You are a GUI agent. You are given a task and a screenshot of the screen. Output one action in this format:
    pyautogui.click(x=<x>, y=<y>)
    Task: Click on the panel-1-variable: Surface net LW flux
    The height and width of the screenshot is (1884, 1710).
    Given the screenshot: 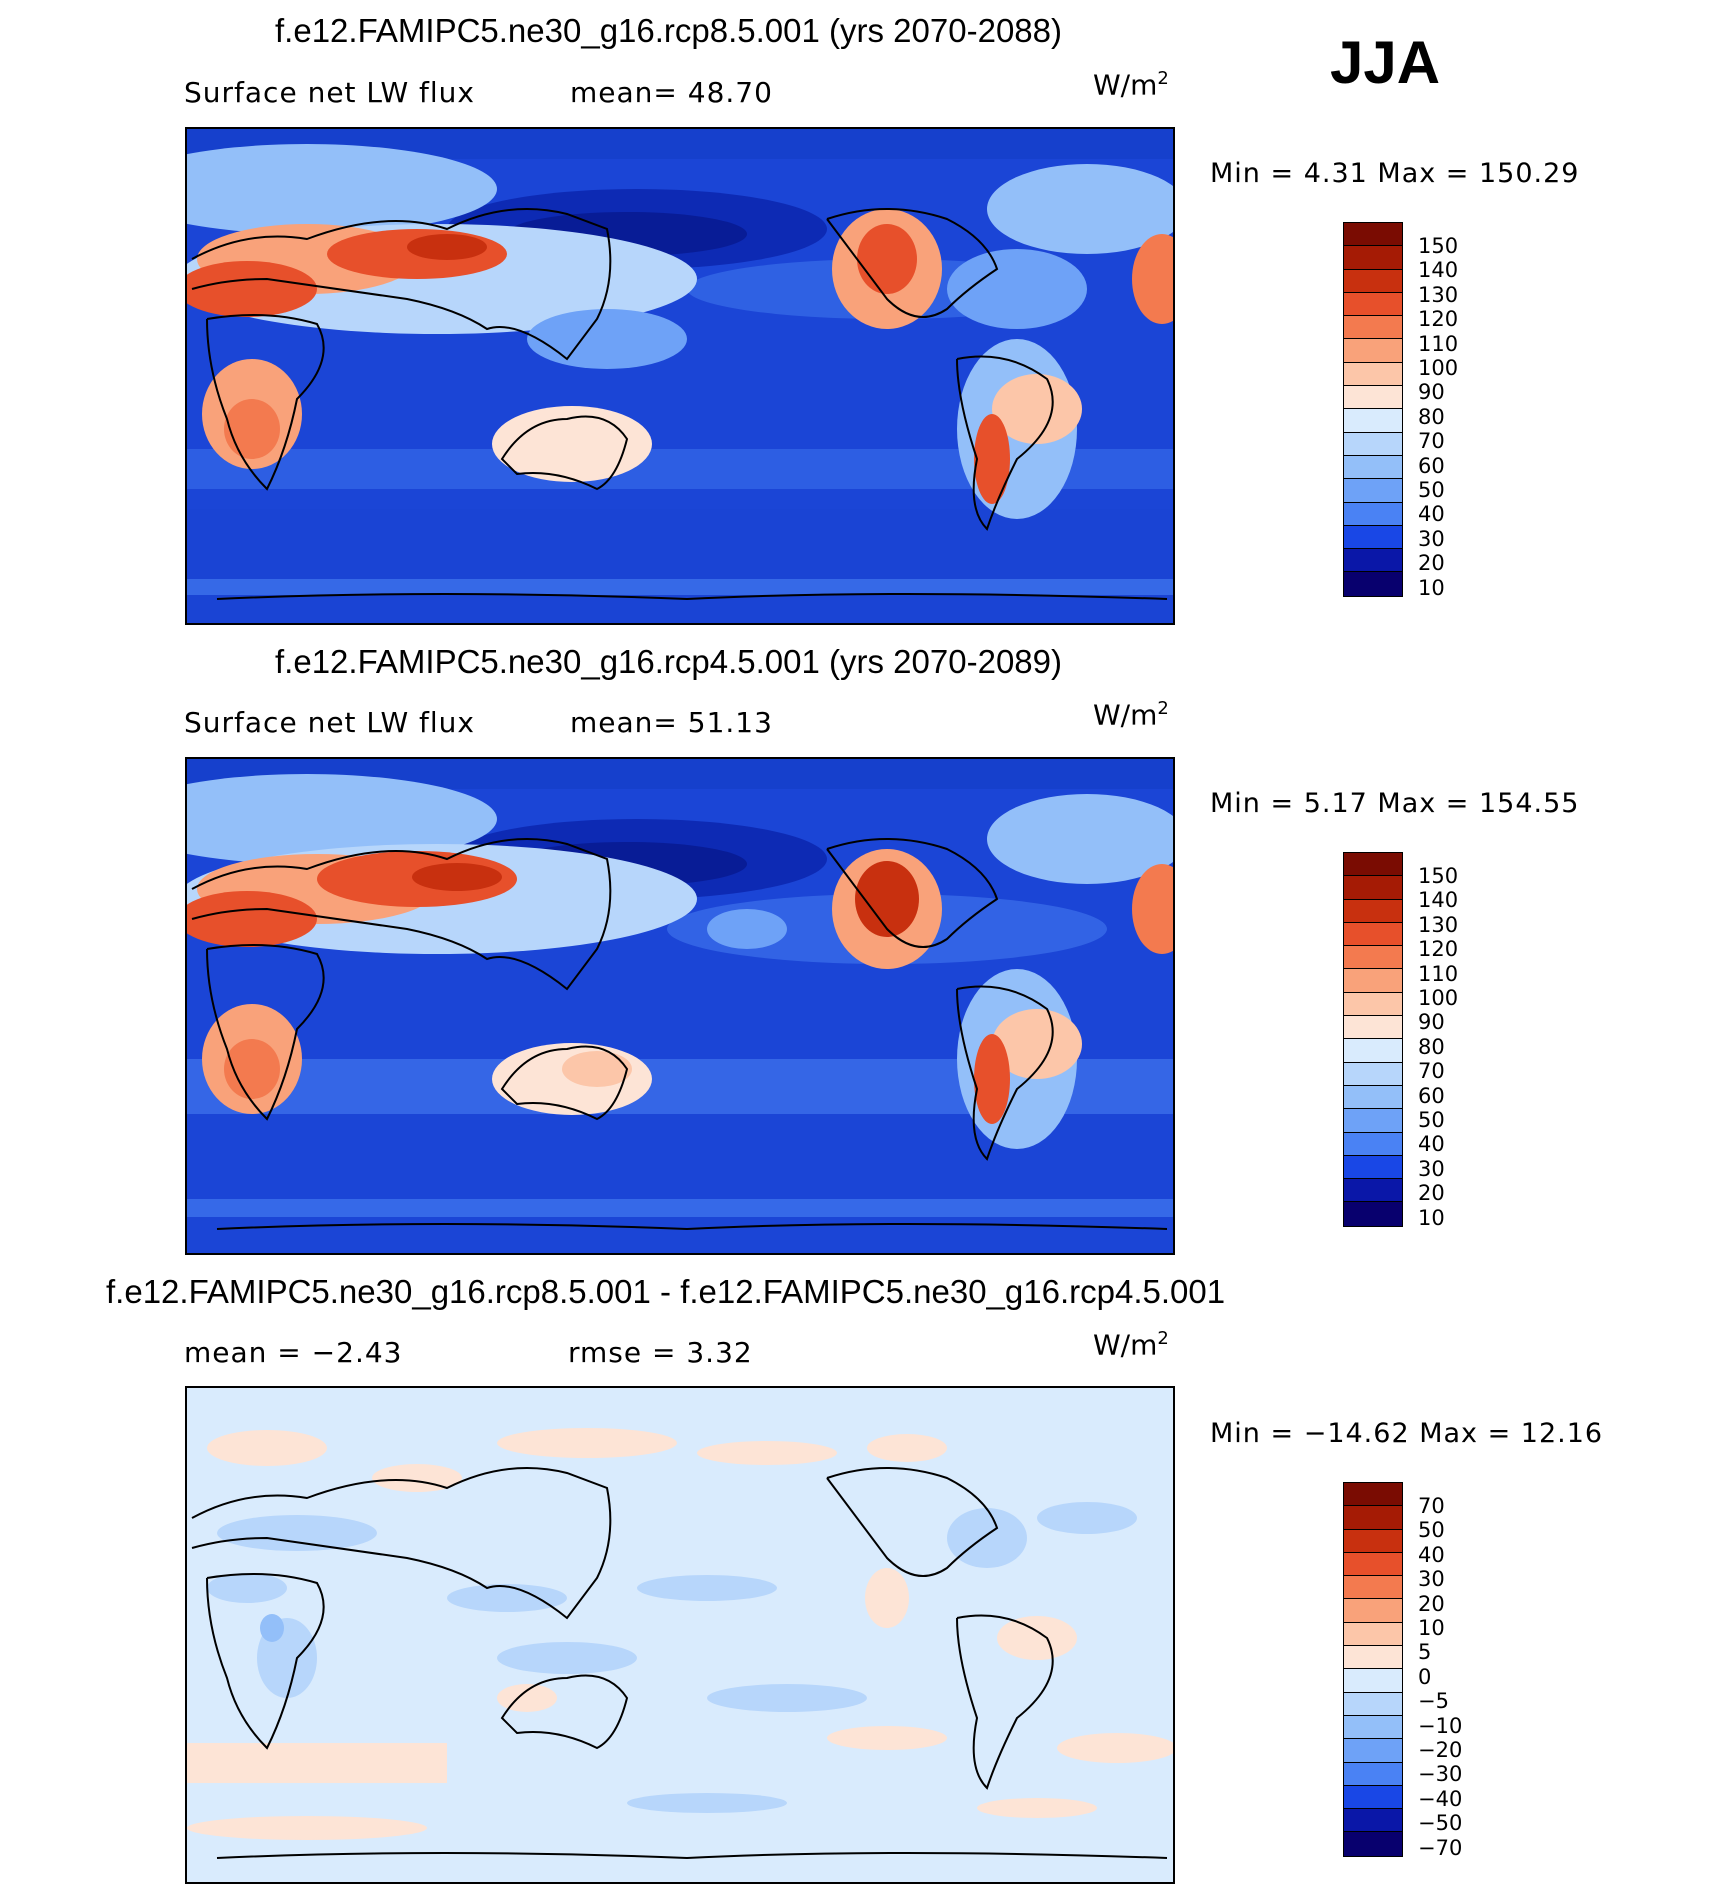 What is the action you would take?
    pyautogui.click(x=329, y=92)
    